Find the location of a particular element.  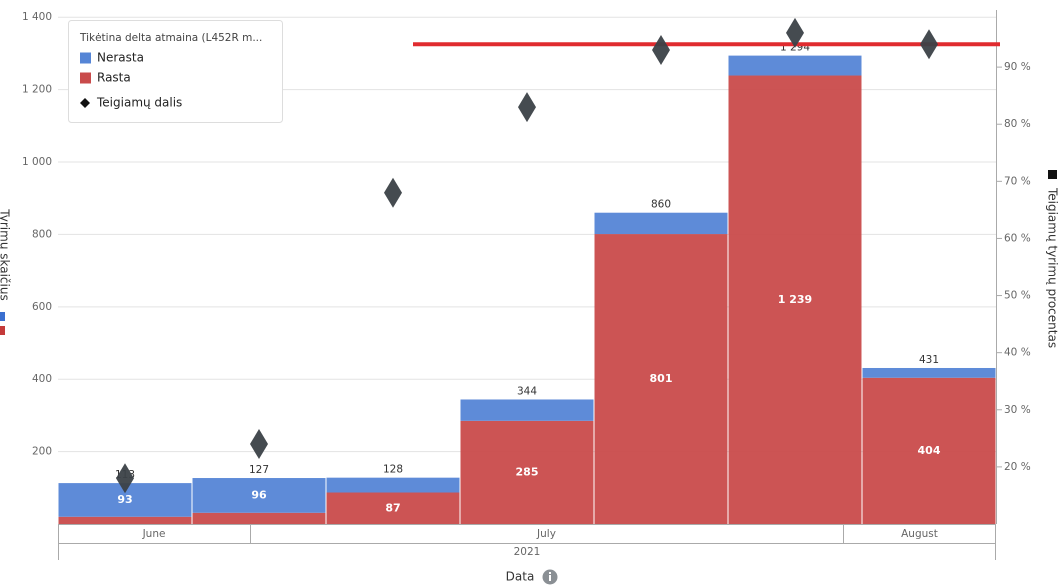

y2-tick-label: 70 % is located at coordinates (1017, 181).